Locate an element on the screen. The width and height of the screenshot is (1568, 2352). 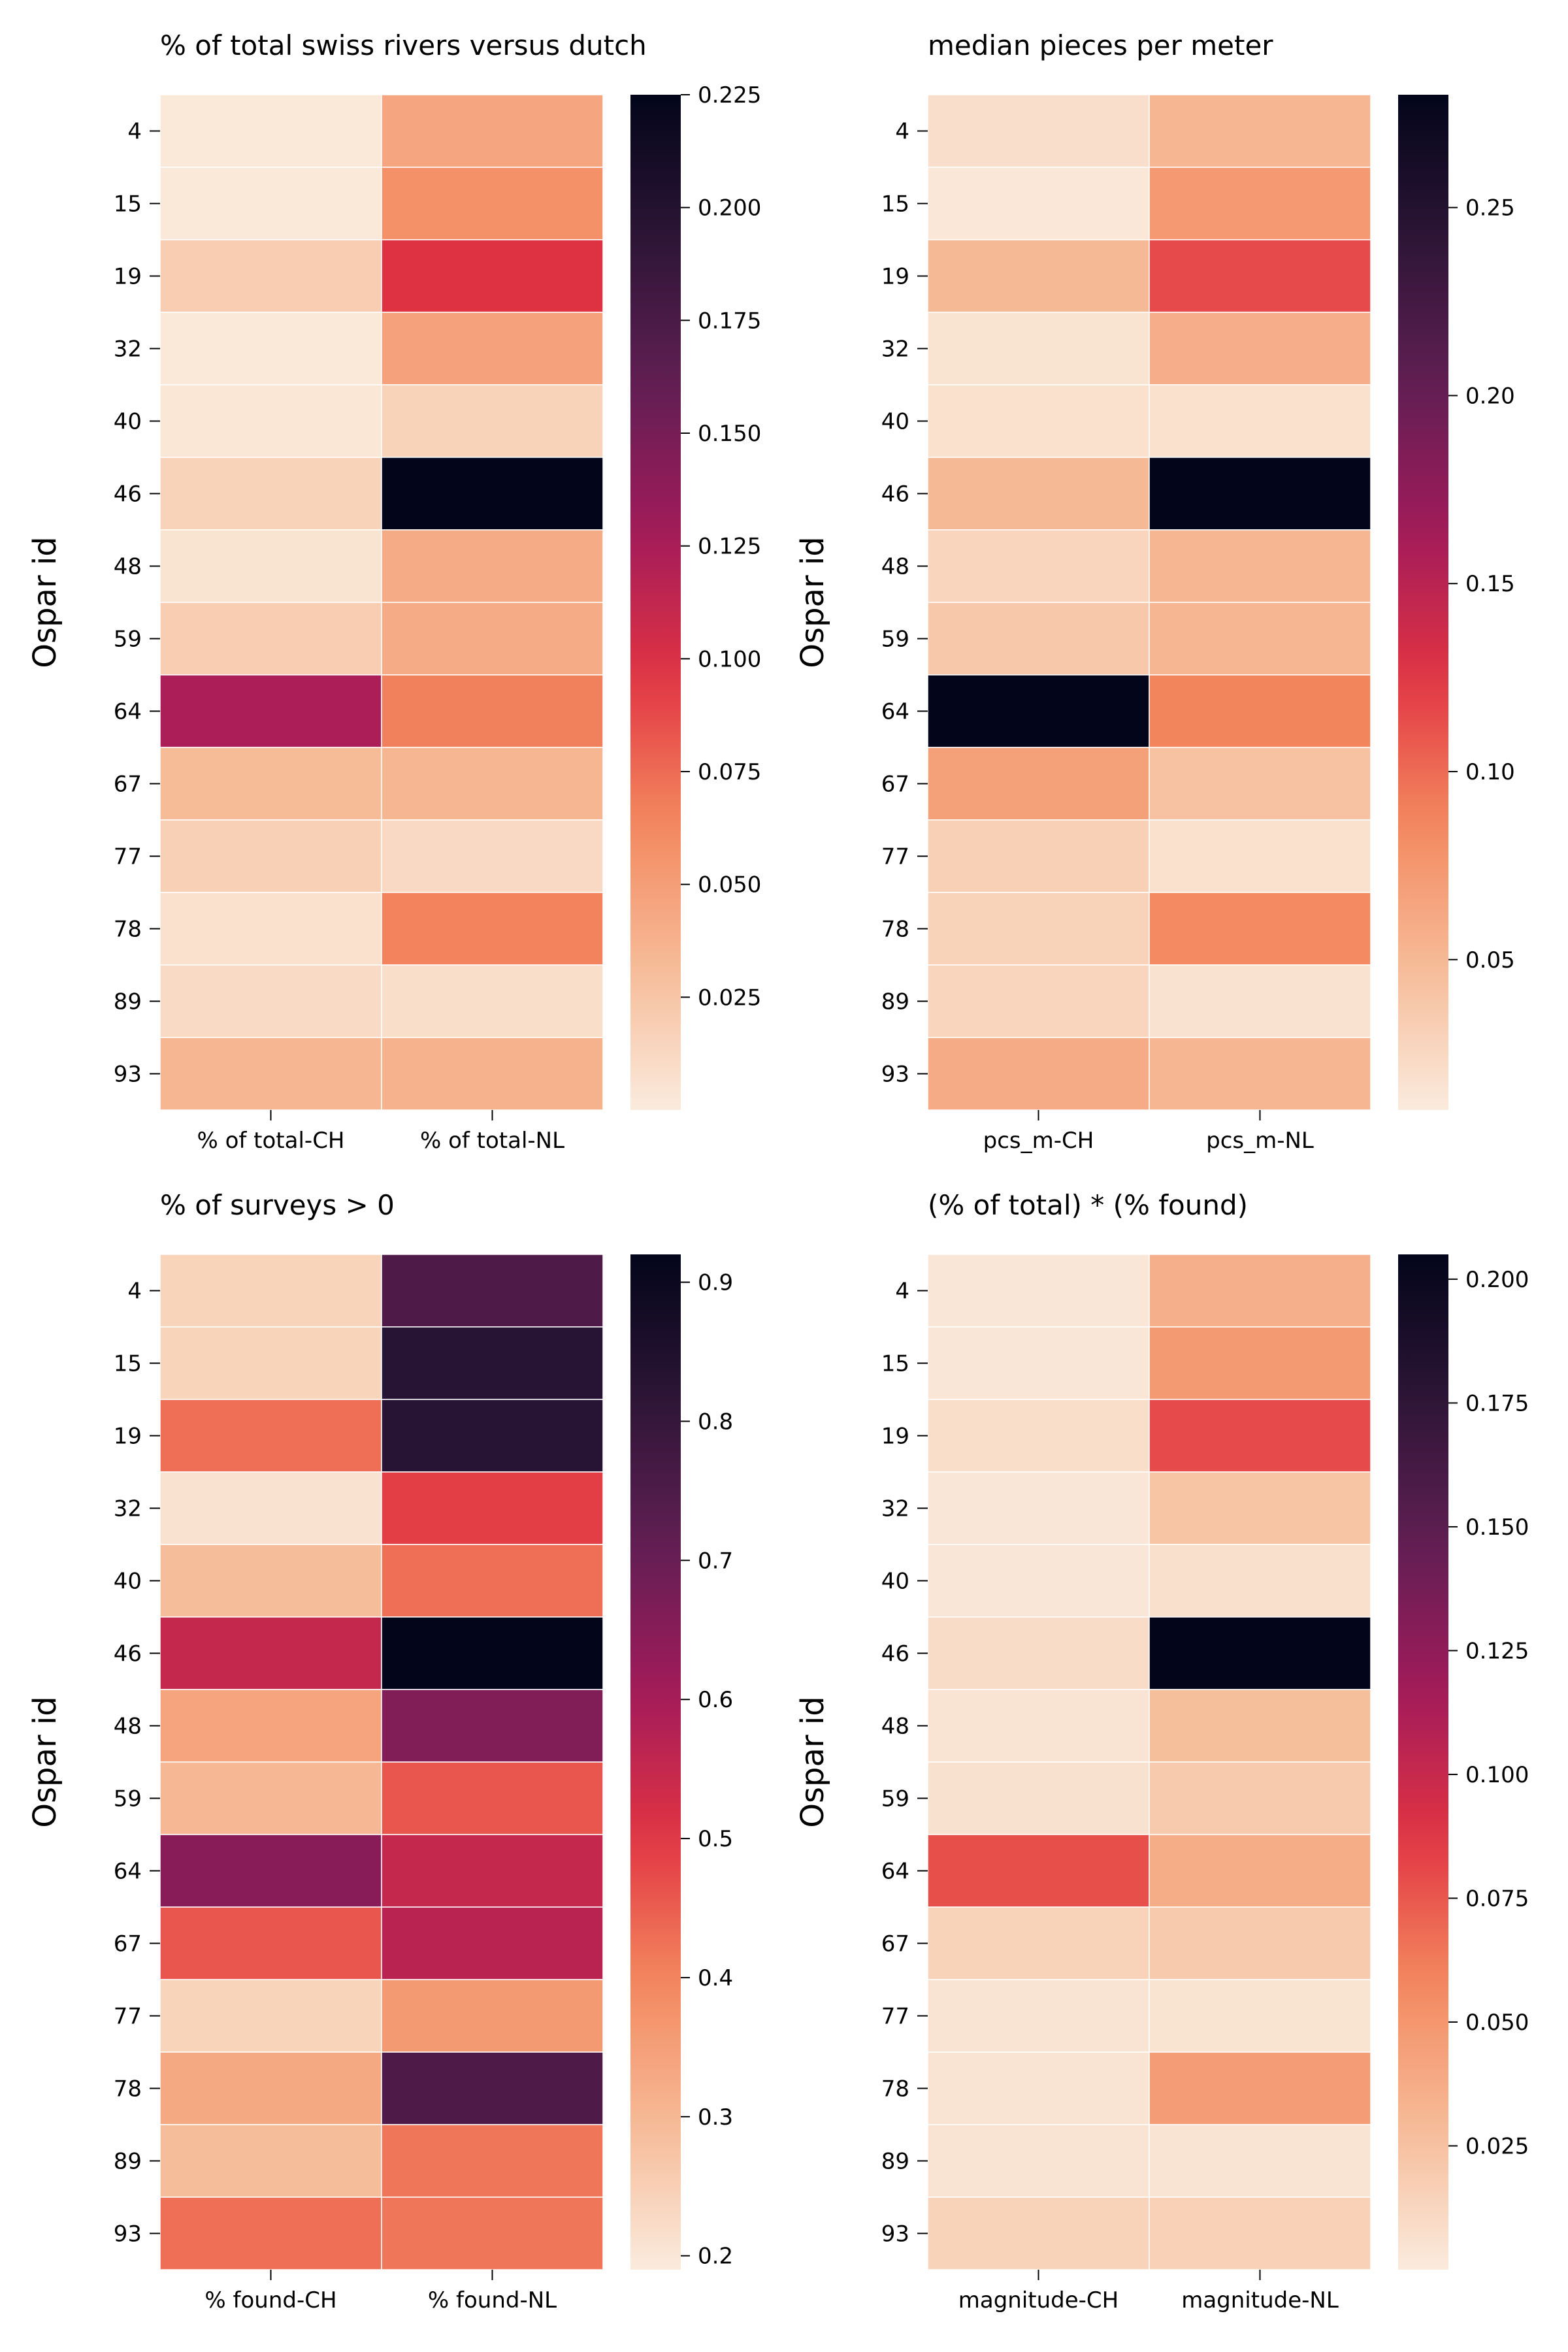
column-tick-label: pcs_m-NL is located at coordinates (1260, 1141).